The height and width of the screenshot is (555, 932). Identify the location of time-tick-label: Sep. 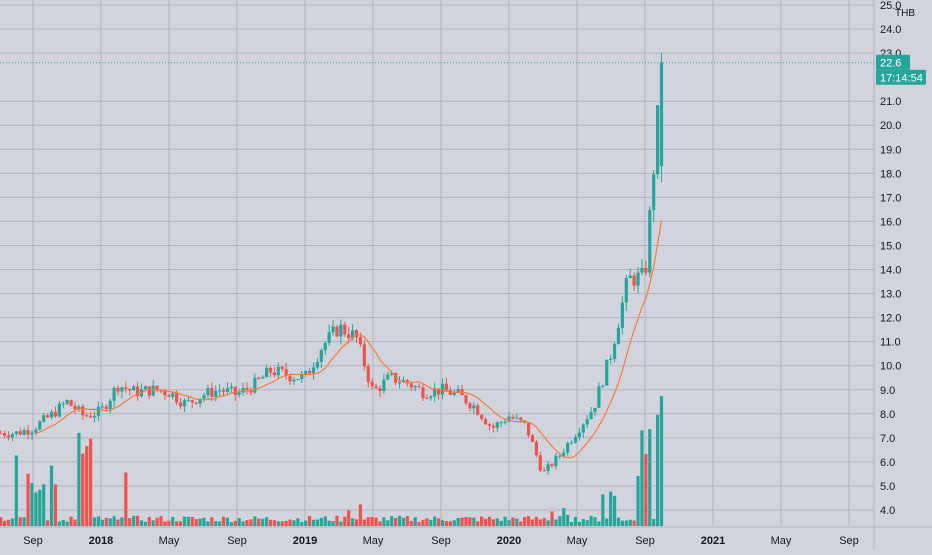
(33, 541).